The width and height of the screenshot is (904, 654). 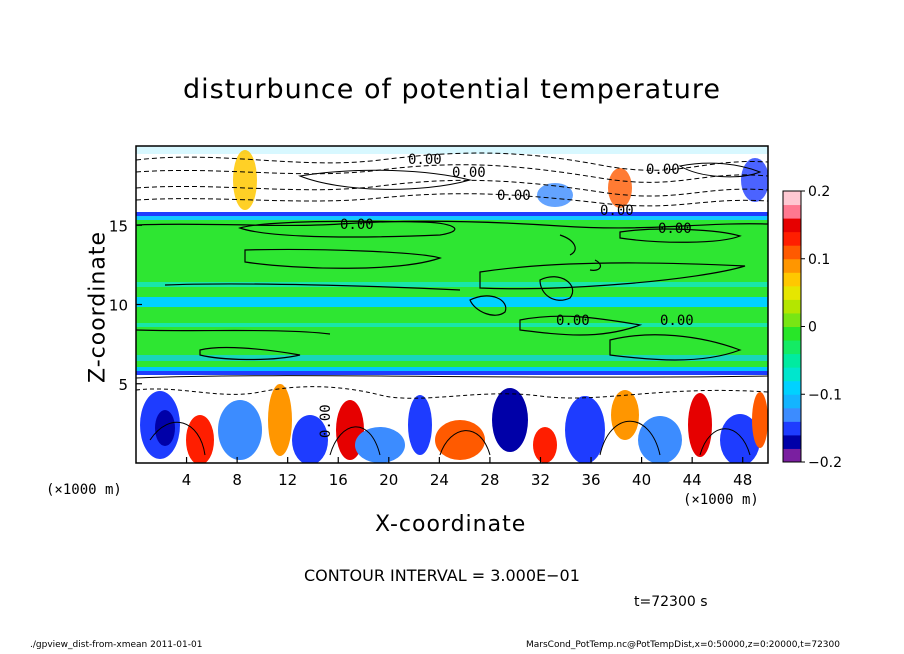 I want to click on y-axis-label: Z-coordinate, so click(x=98, y=307).